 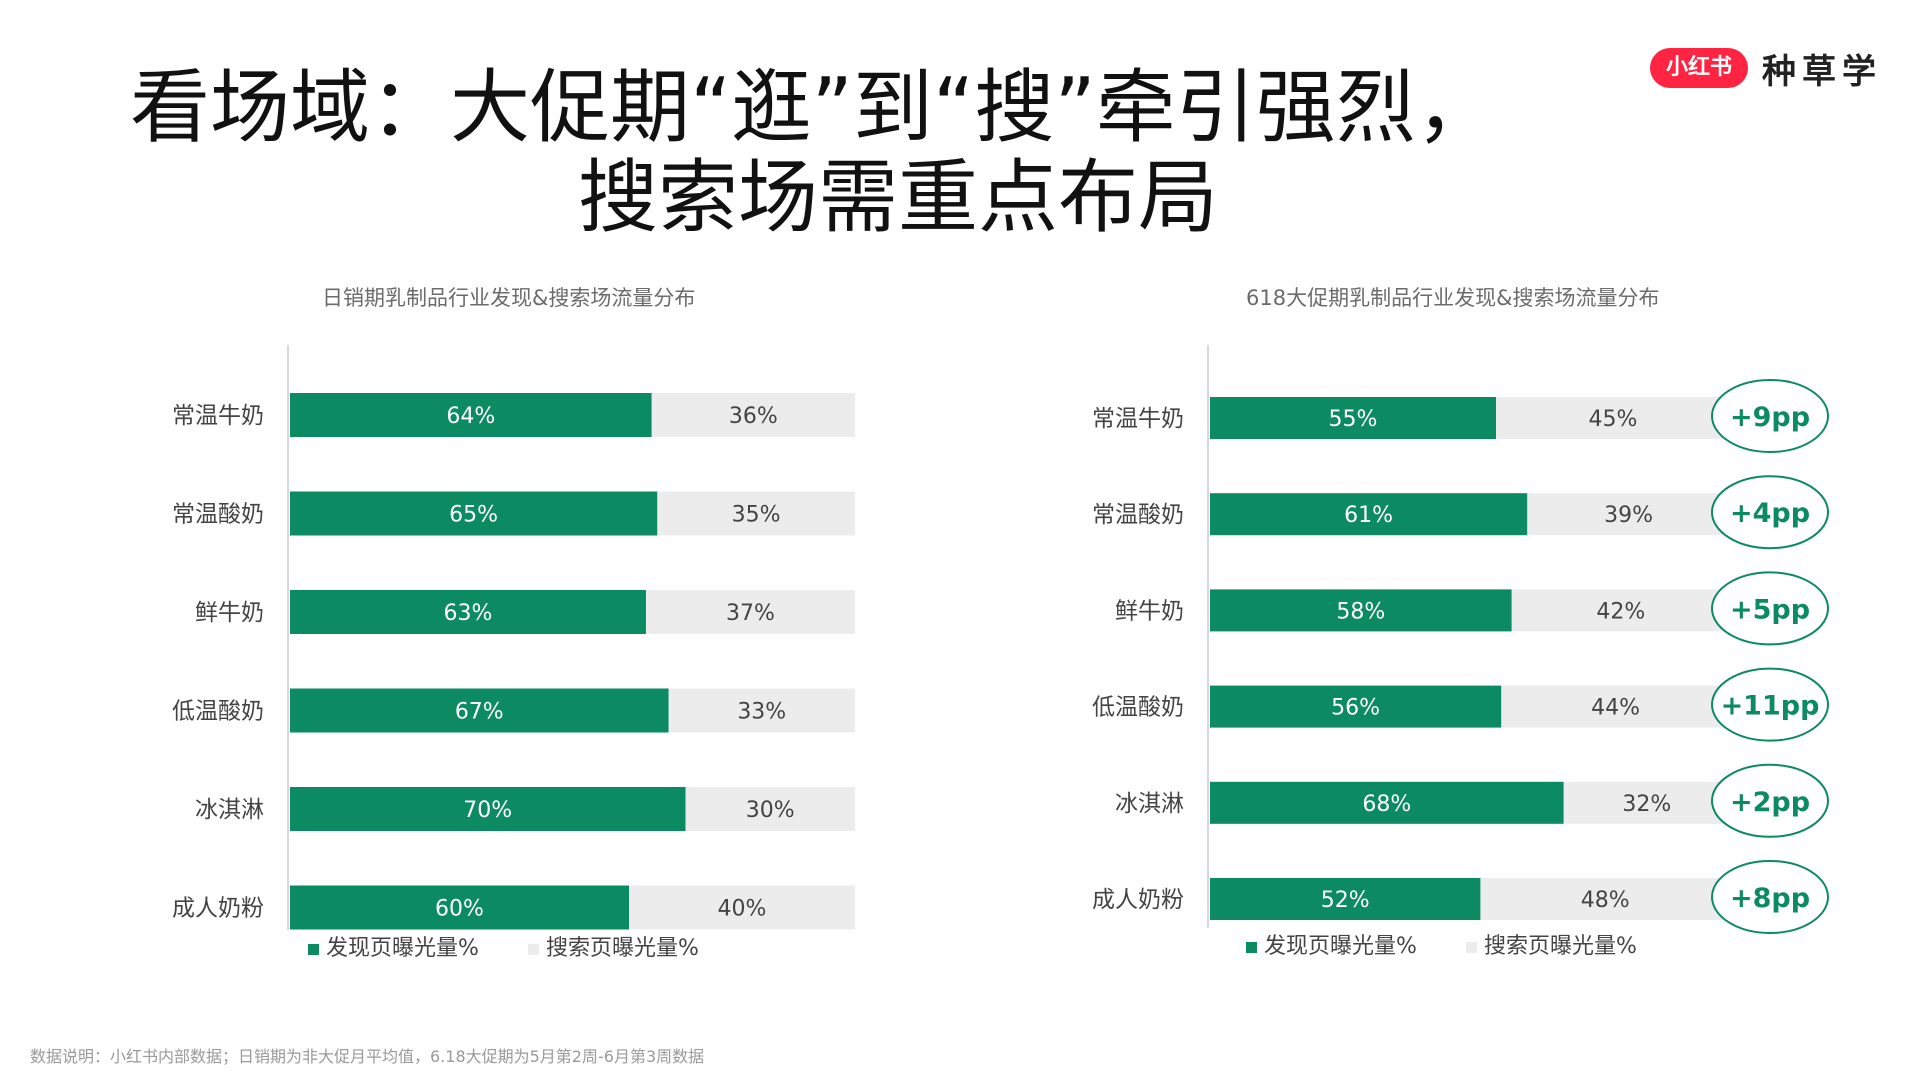 I want to click on data-label-search: 39%, so click(x=1628, y=515).